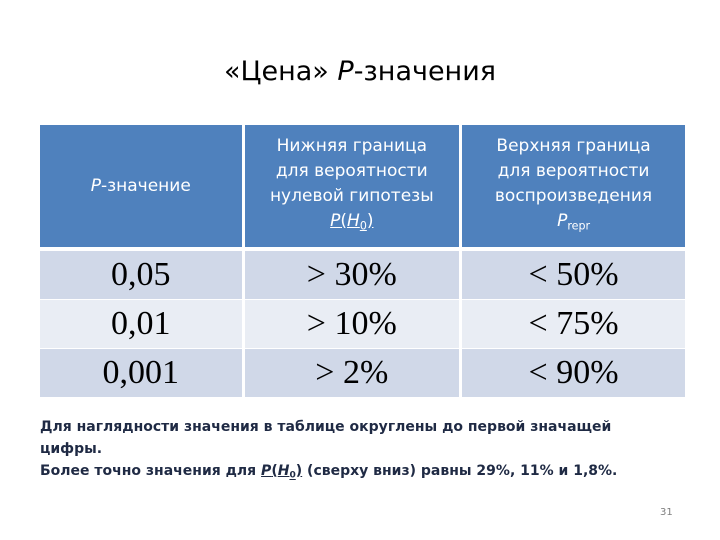  I want to click on table-cell: < 75%, so click(572, 323).